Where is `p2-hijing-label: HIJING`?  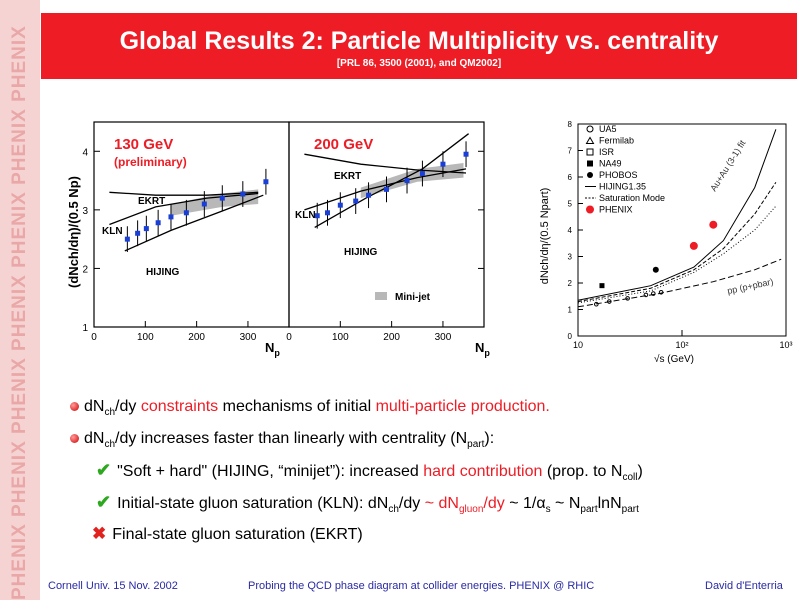 p2-hijing-label: HIJING is located at coordinates (361, 252).